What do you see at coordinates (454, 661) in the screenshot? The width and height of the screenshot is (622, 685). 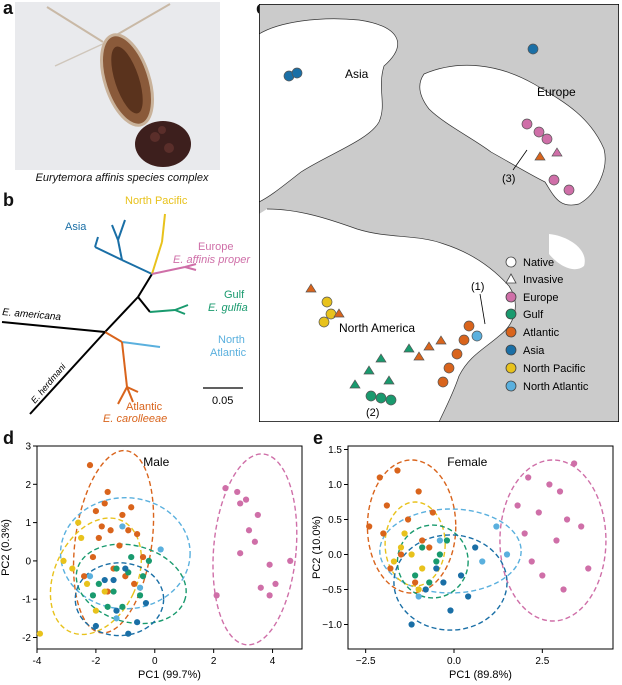 I see `x-tick-label: 0.0` at bounding box center [454, 661].